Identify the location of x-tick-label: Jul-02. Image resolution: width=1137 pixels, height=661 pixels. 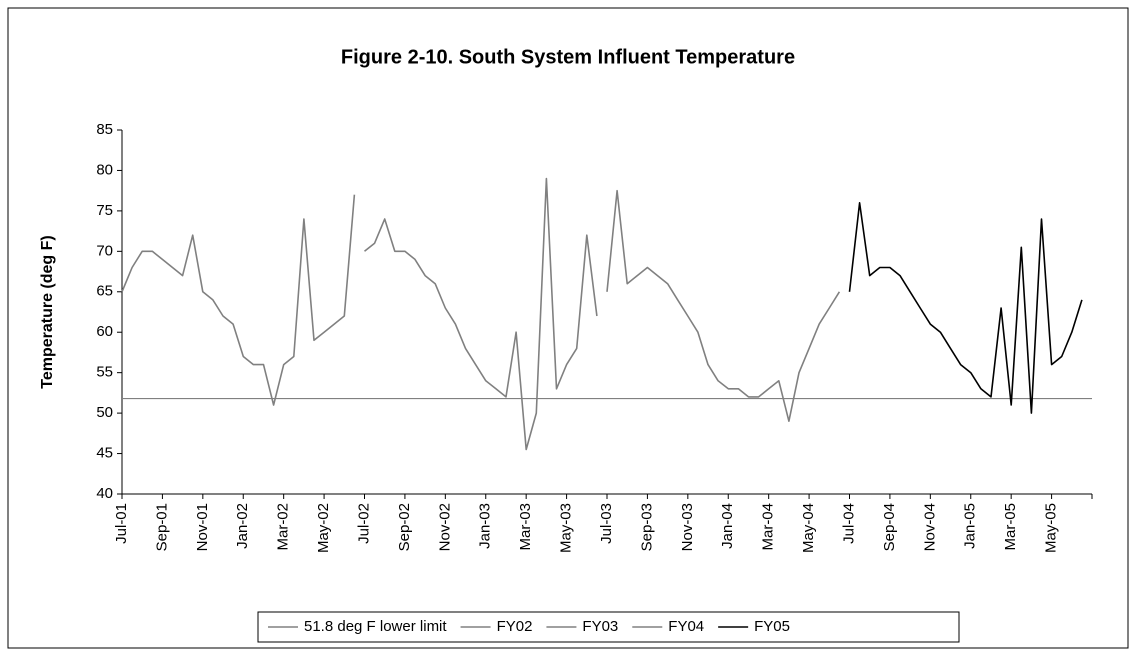
(363, 523).